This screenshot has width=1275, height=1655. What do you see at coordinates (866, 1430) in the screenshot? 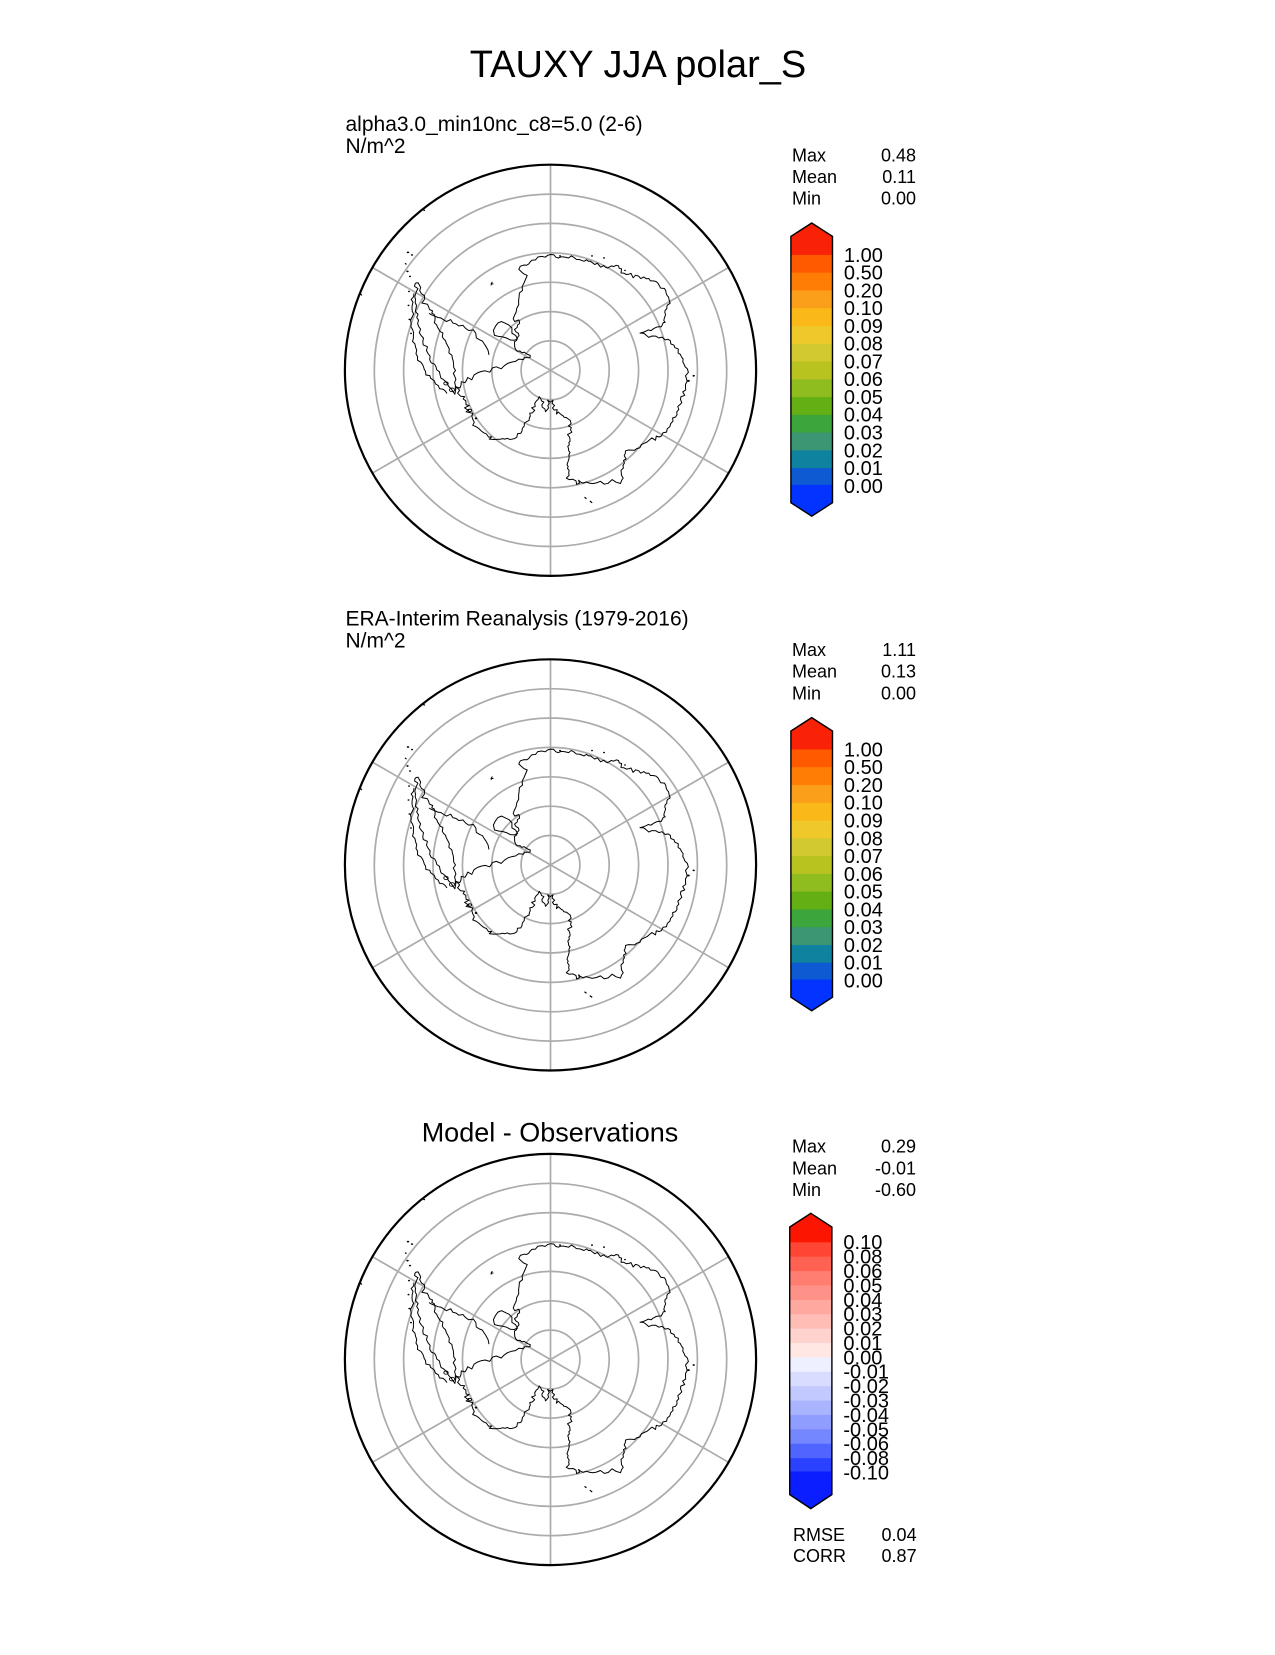
I see `svg-text: -0.05` at bounding box center [866, 1430].